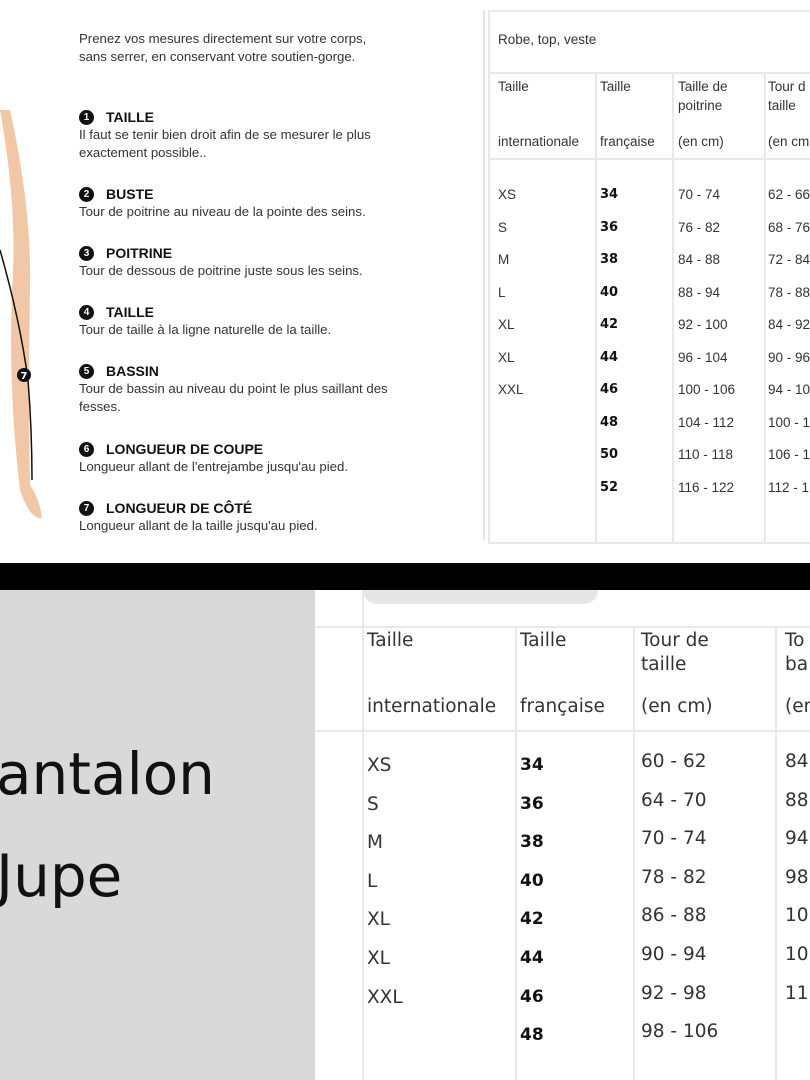 The width and height of the screenshot is (810, 1080). Describe the element at coordinates (703, 86) in the screenshot. I see `column-header: Taille de` at that location.